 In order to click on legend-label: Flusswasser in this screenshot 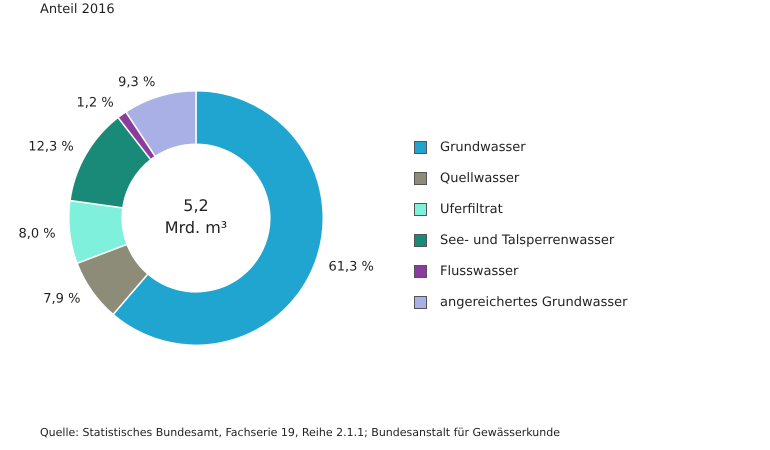, I will do `click(479, 271)`.